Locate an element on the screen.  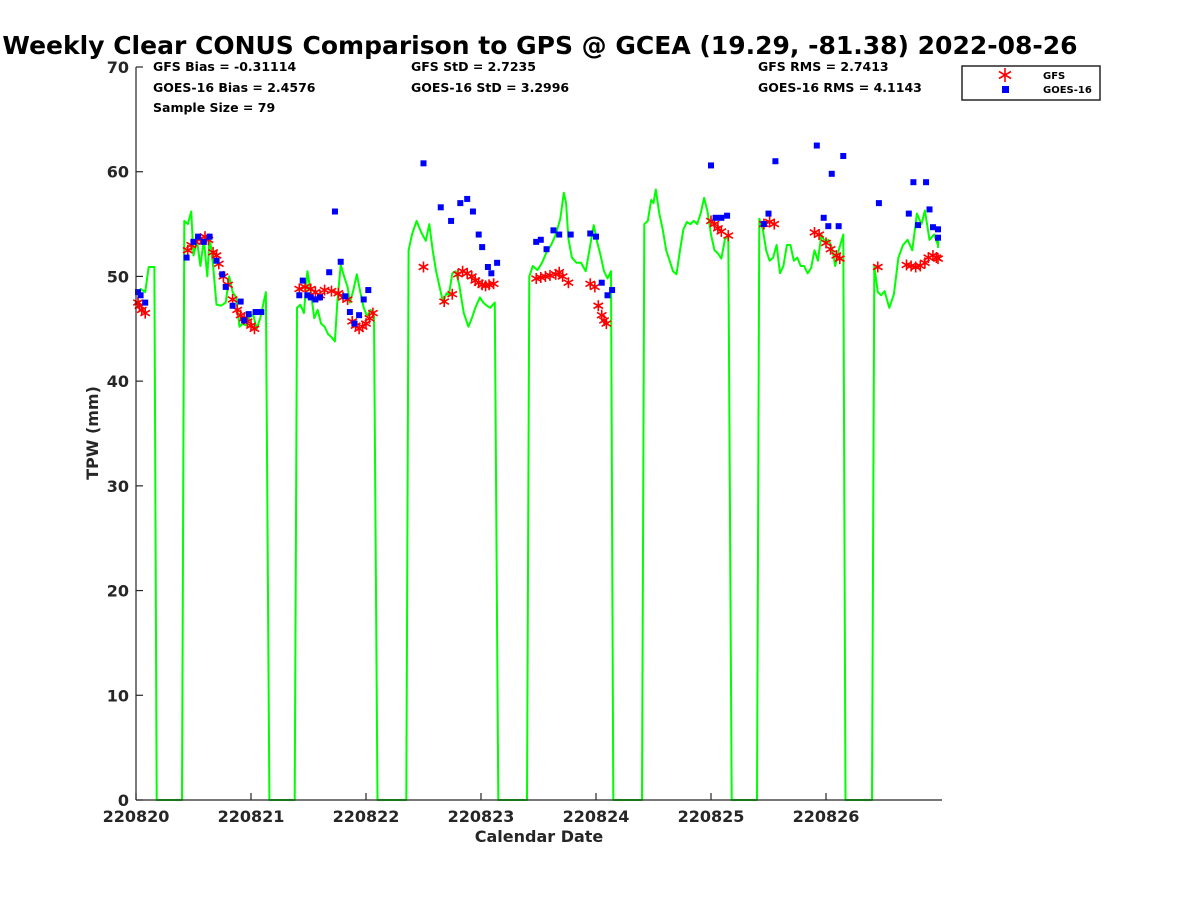
legend-goes16-label: GOES-16 is located at coordinates (1067, 90).